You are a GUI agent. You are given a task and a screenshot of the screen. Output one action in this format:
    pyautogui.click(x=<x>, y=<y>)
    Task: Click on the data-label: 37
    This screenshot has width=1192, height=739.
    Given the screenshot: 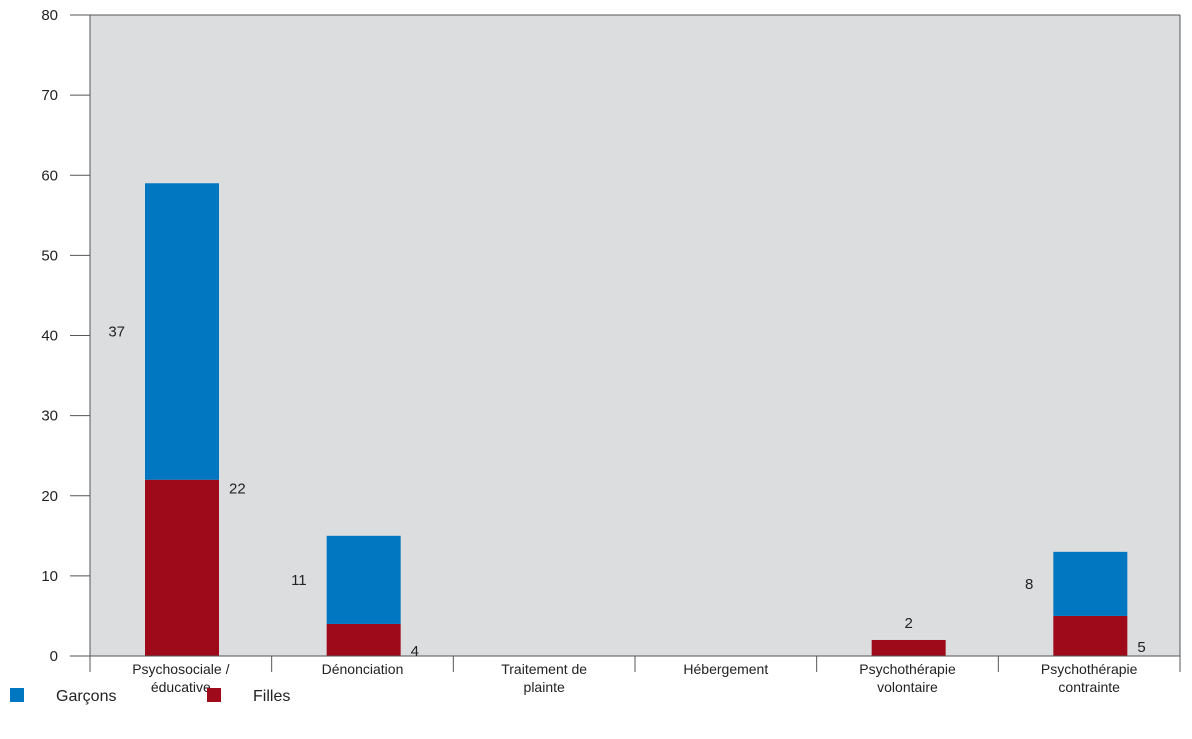 What is the action you would take?
    pyautogui.click(x=116, y=331)
    